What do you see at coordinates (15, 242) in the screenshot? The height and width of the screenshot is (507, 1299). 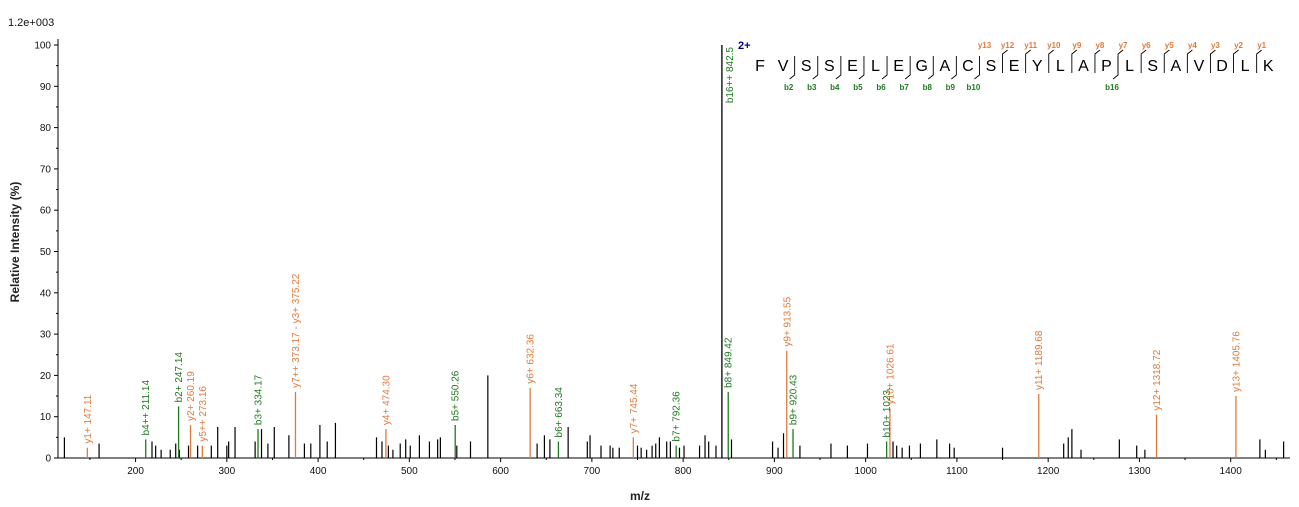 I see `y-axis-title: Relative Intensity (%)` at bounding box center [15, 242].